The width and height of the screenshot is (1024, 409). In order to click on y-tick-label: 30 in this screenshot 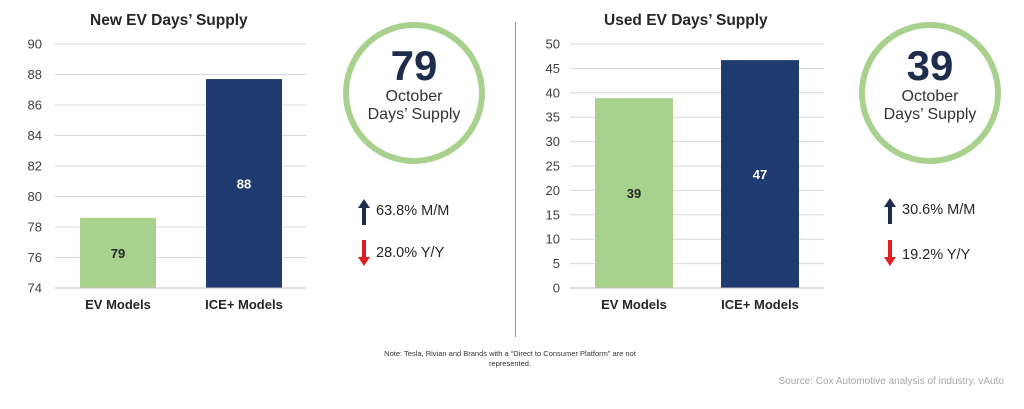, I will do `click(553, 141)`.